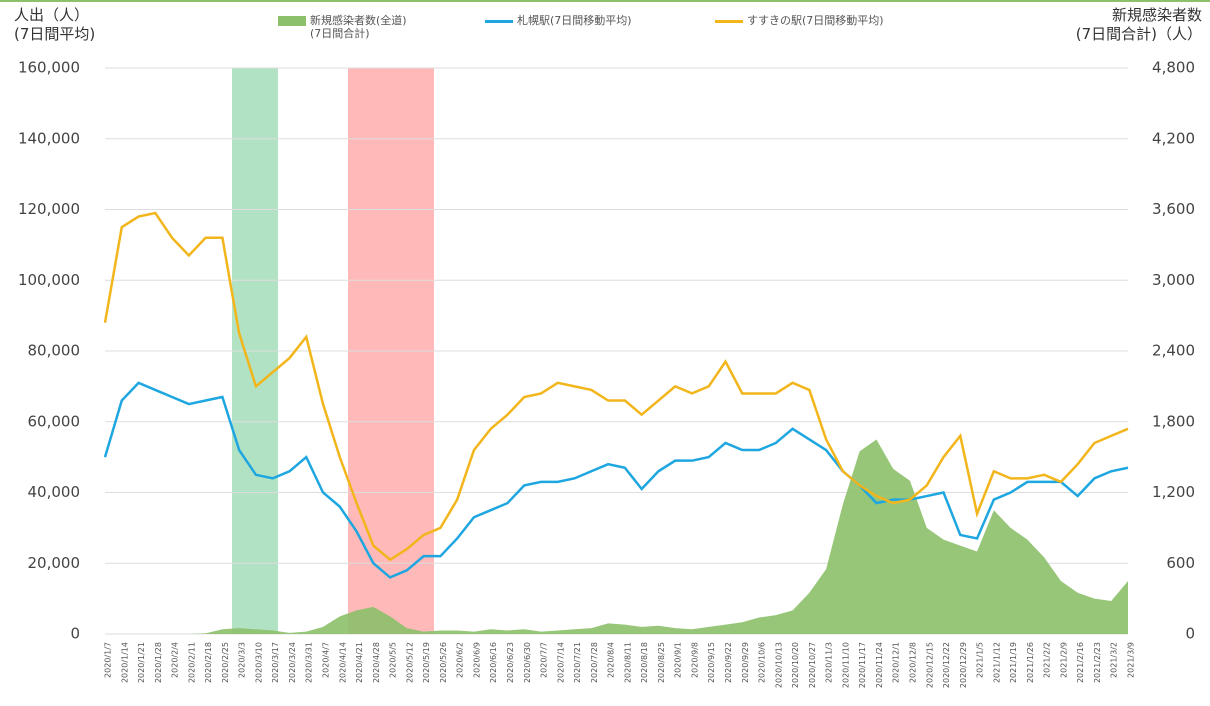 The width and height of the screenshot is (1210, 706). Describe the element at coordinates (54, 492) in the screenshot. I see `y-tick-label: 40,000` at that location.